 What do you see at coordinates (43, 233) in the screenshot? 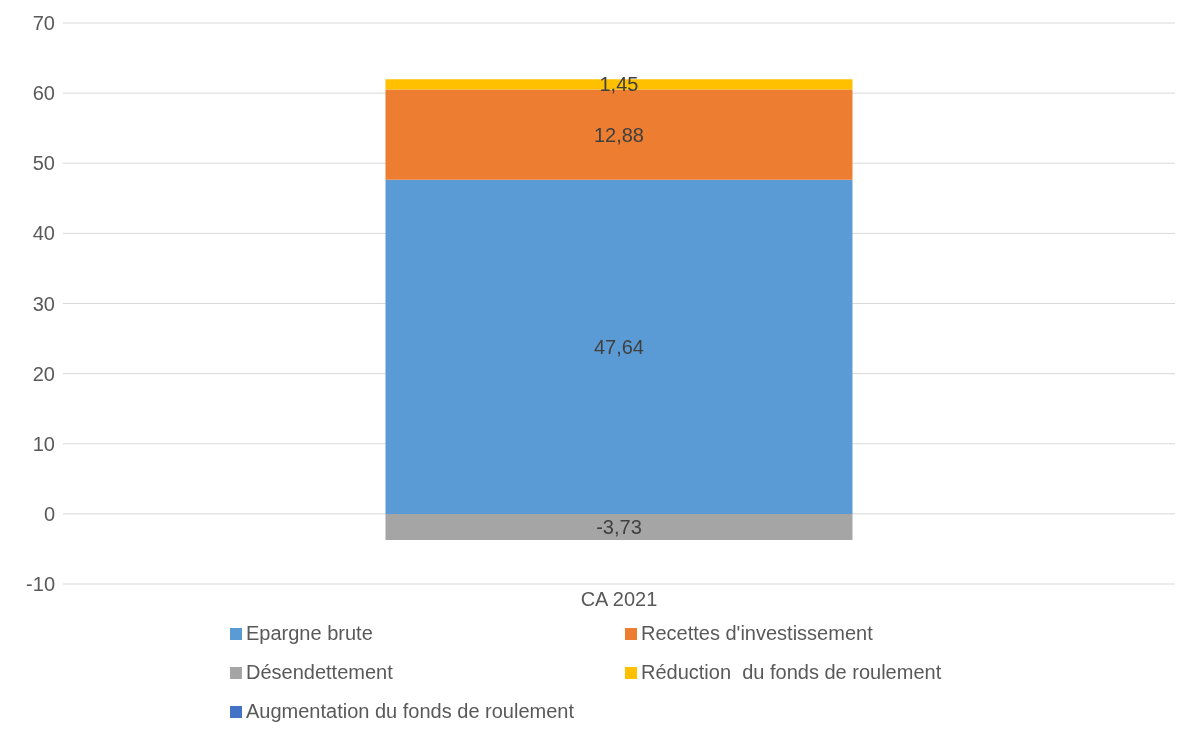
I see `y-tick-label: 40` at bounding box center [43, 233].